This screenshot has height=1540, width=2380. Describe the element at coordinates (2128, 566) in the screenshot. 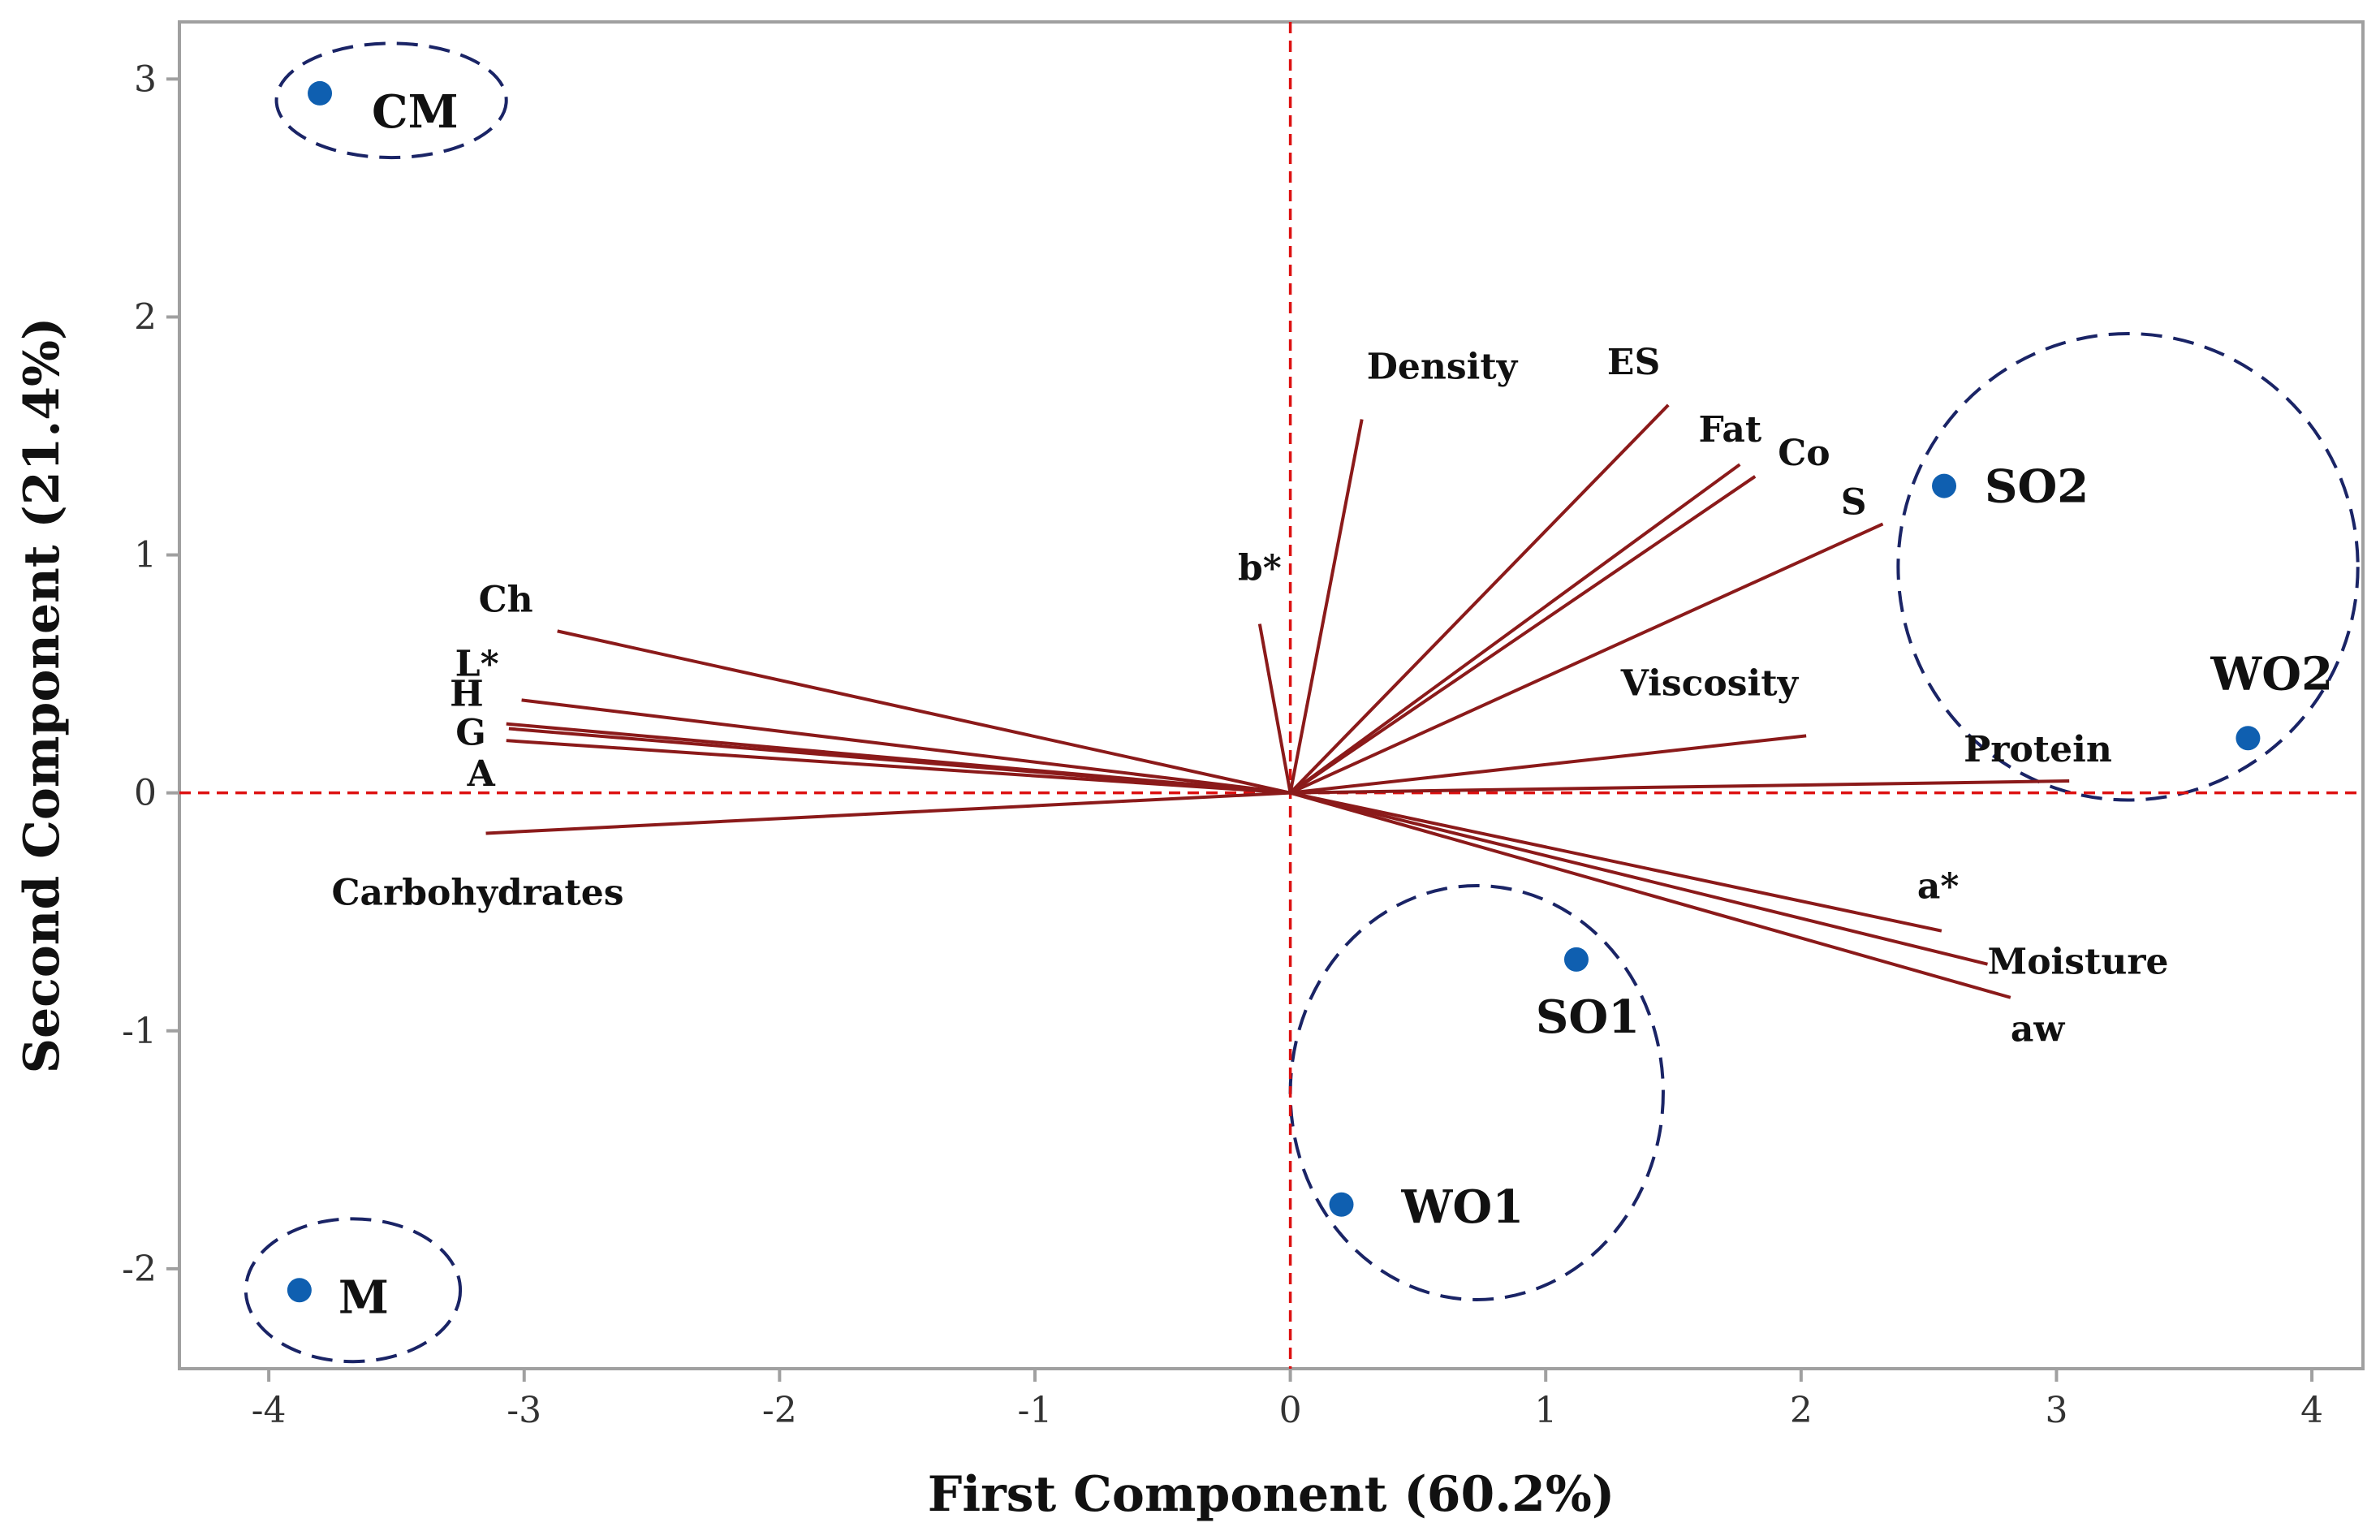

I see `group-ellipse-so2-wo2` at that location.